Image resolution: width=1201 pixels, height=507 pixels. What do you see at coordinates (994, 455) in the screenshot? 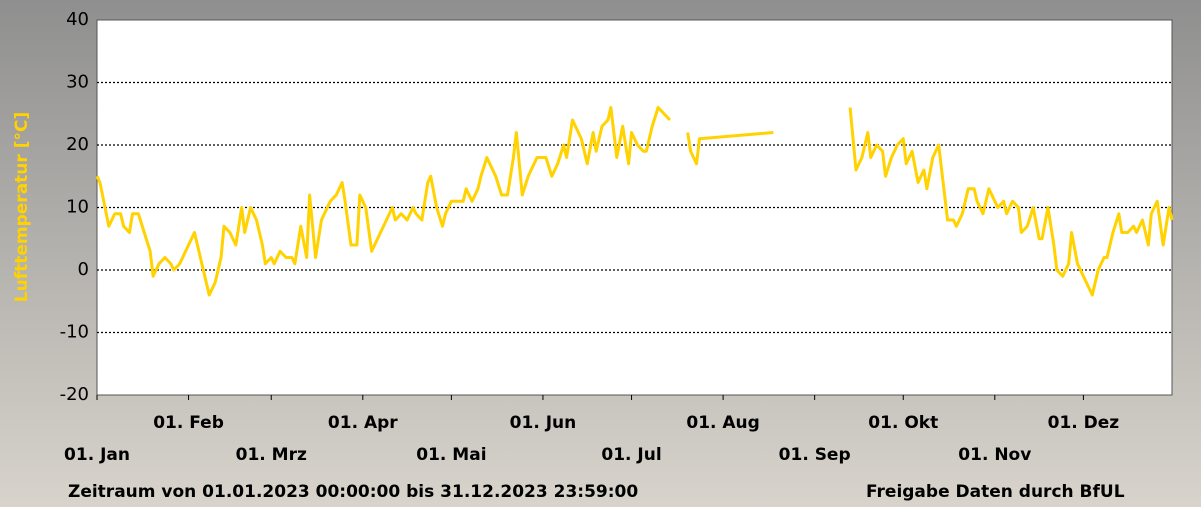
I see `x-tick-label: 01. Nov` at bounding box center [994, 455].